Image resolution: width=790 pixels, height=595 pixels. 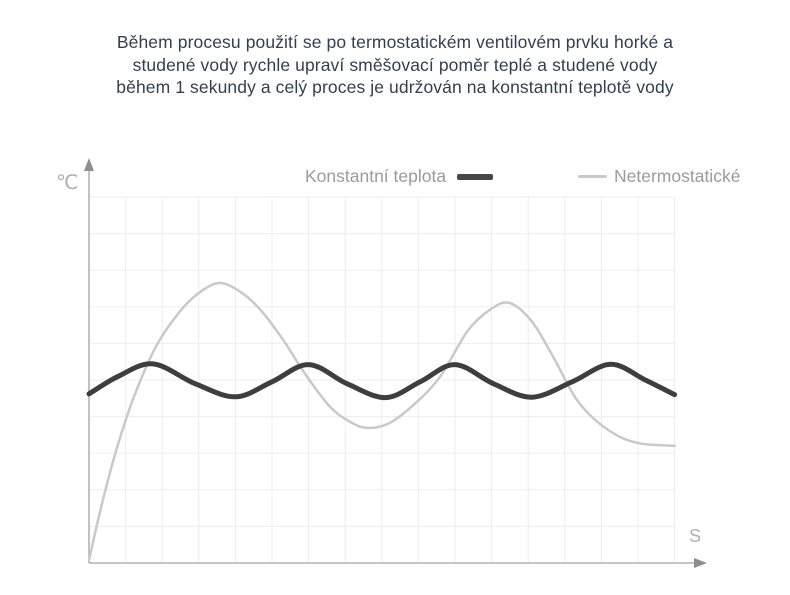 What do you see at coordinates (475, 176) in the screenshot?
I see `legend-swatch-dark-line` at bounding box center [475, 176].